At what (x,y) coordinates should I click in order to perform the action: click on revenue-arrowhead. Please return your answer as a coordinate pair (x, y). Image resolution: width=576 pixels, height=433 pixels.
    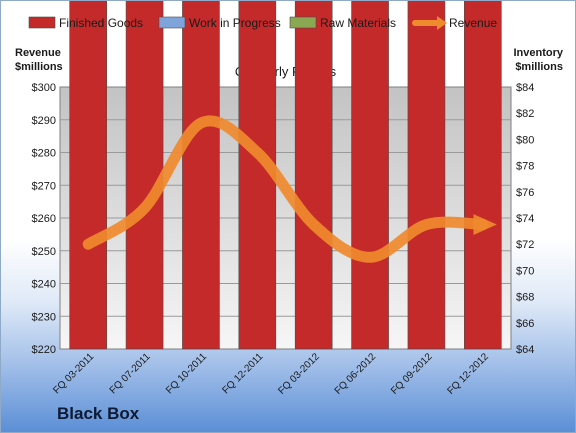
    Looking at the image, I should click on (485, 224).